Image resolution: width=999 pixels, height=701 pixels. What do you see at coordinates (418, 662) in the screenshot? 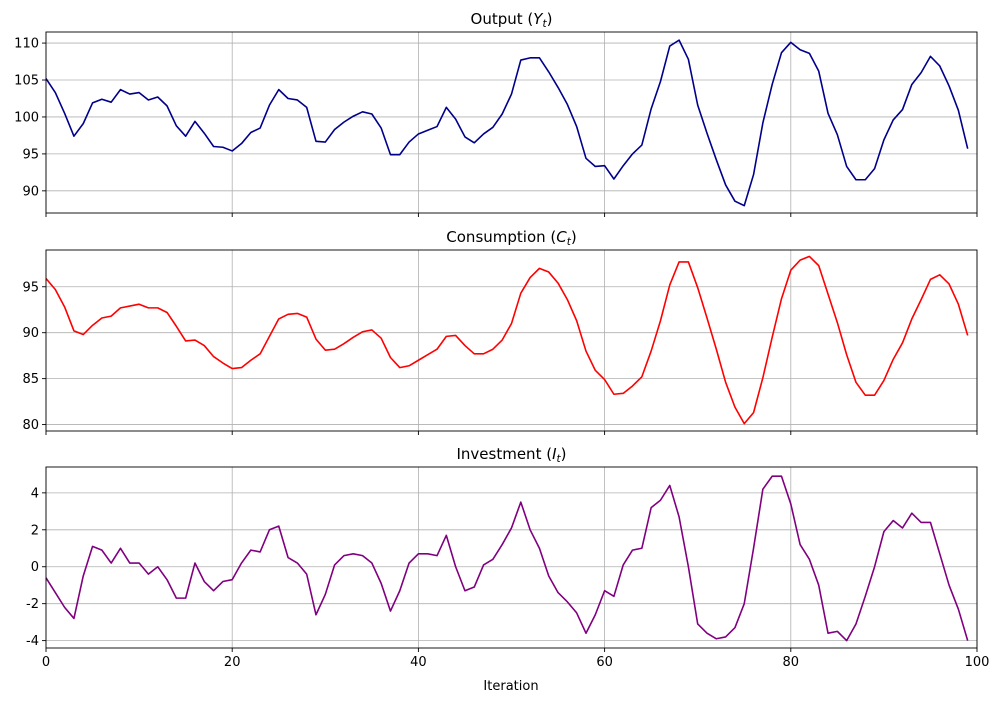
I see `x-tick-label: 40` at bounding box center [418, 662].